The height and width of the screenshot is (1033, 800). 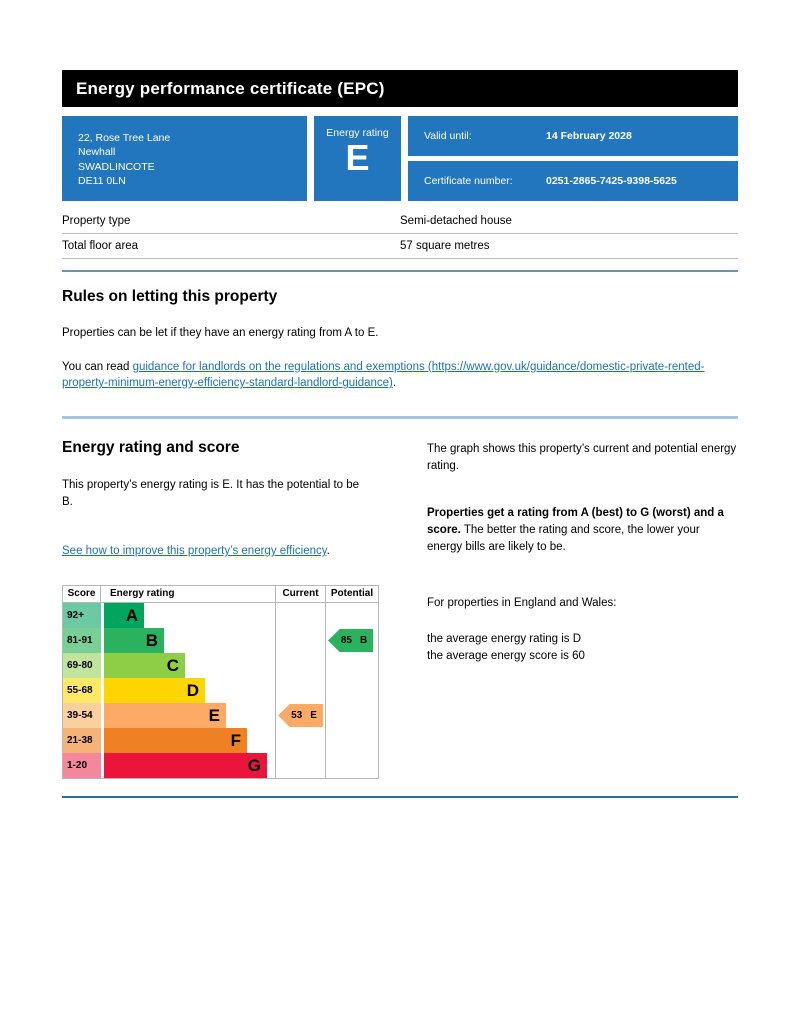 I want to click on average-score-line: the average energy score is 60, so click(x=506, y=655).